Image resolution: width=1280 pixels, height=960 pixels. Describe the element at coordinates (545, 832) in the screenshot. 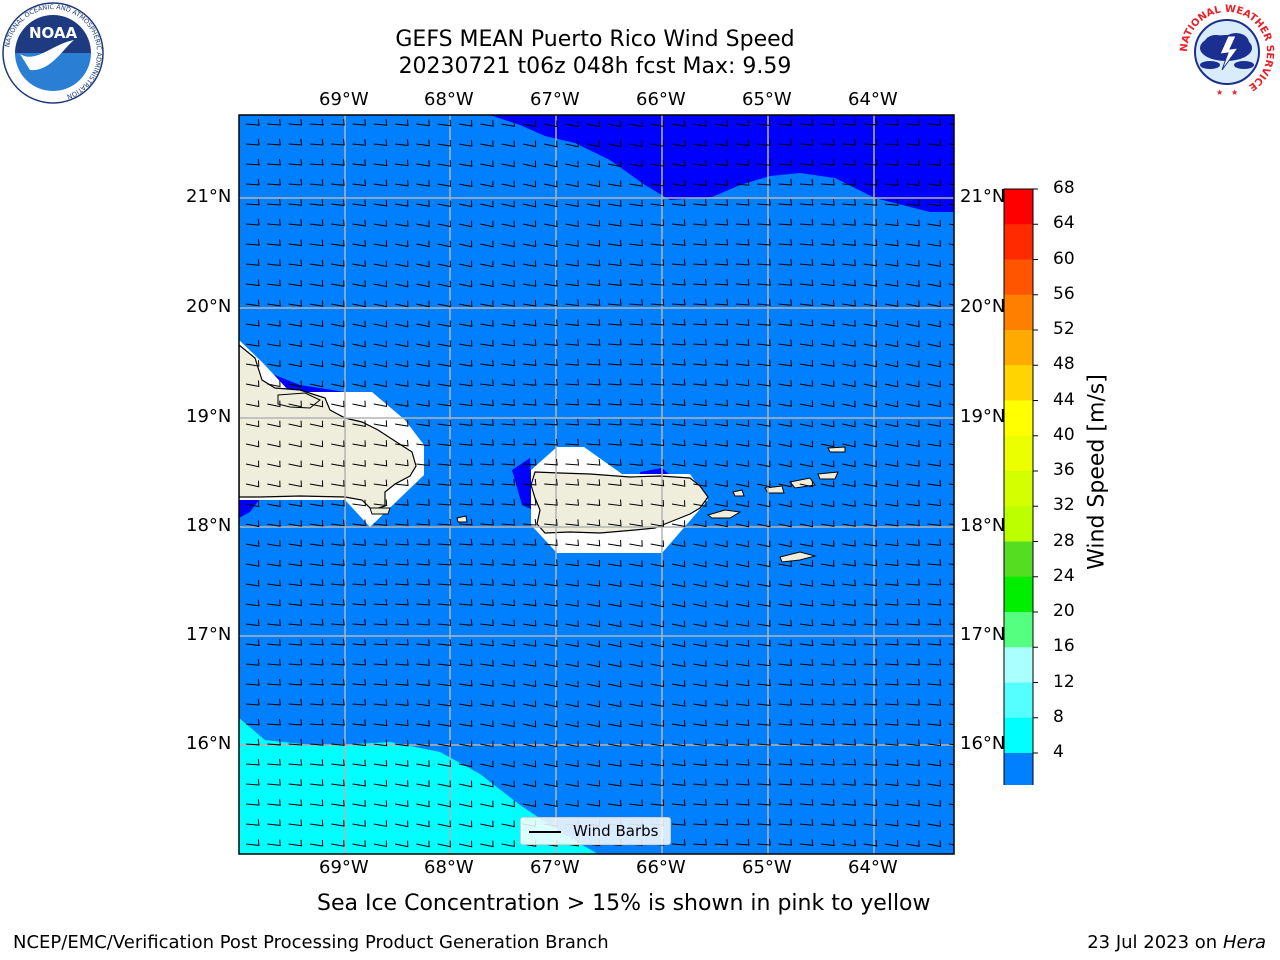

I see `wind-barb-legend-line` at that location.